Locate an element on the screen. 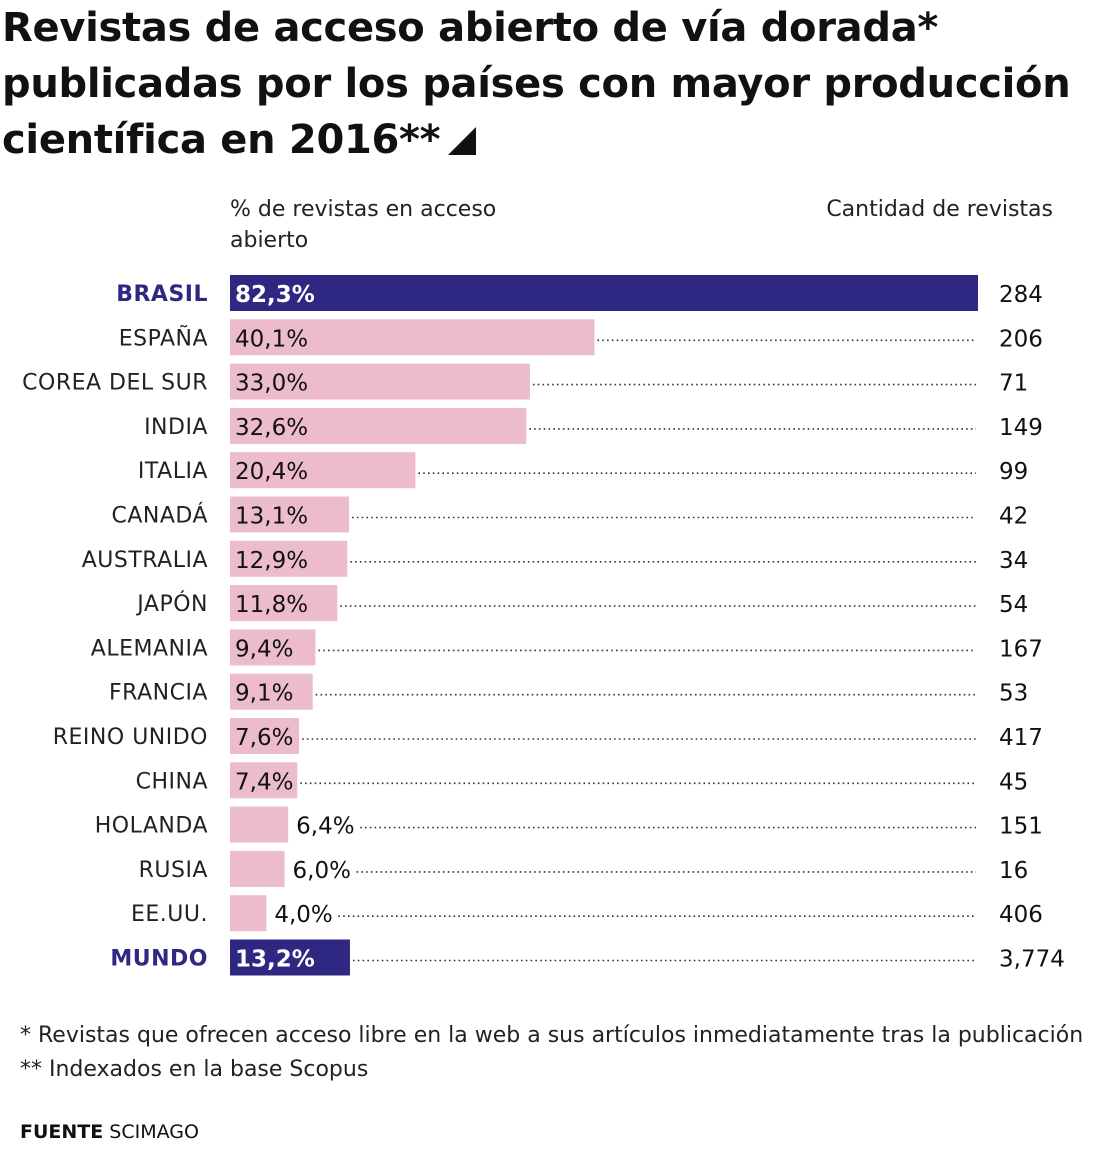  count-label: 151 is located at coordinates (1021, 827).